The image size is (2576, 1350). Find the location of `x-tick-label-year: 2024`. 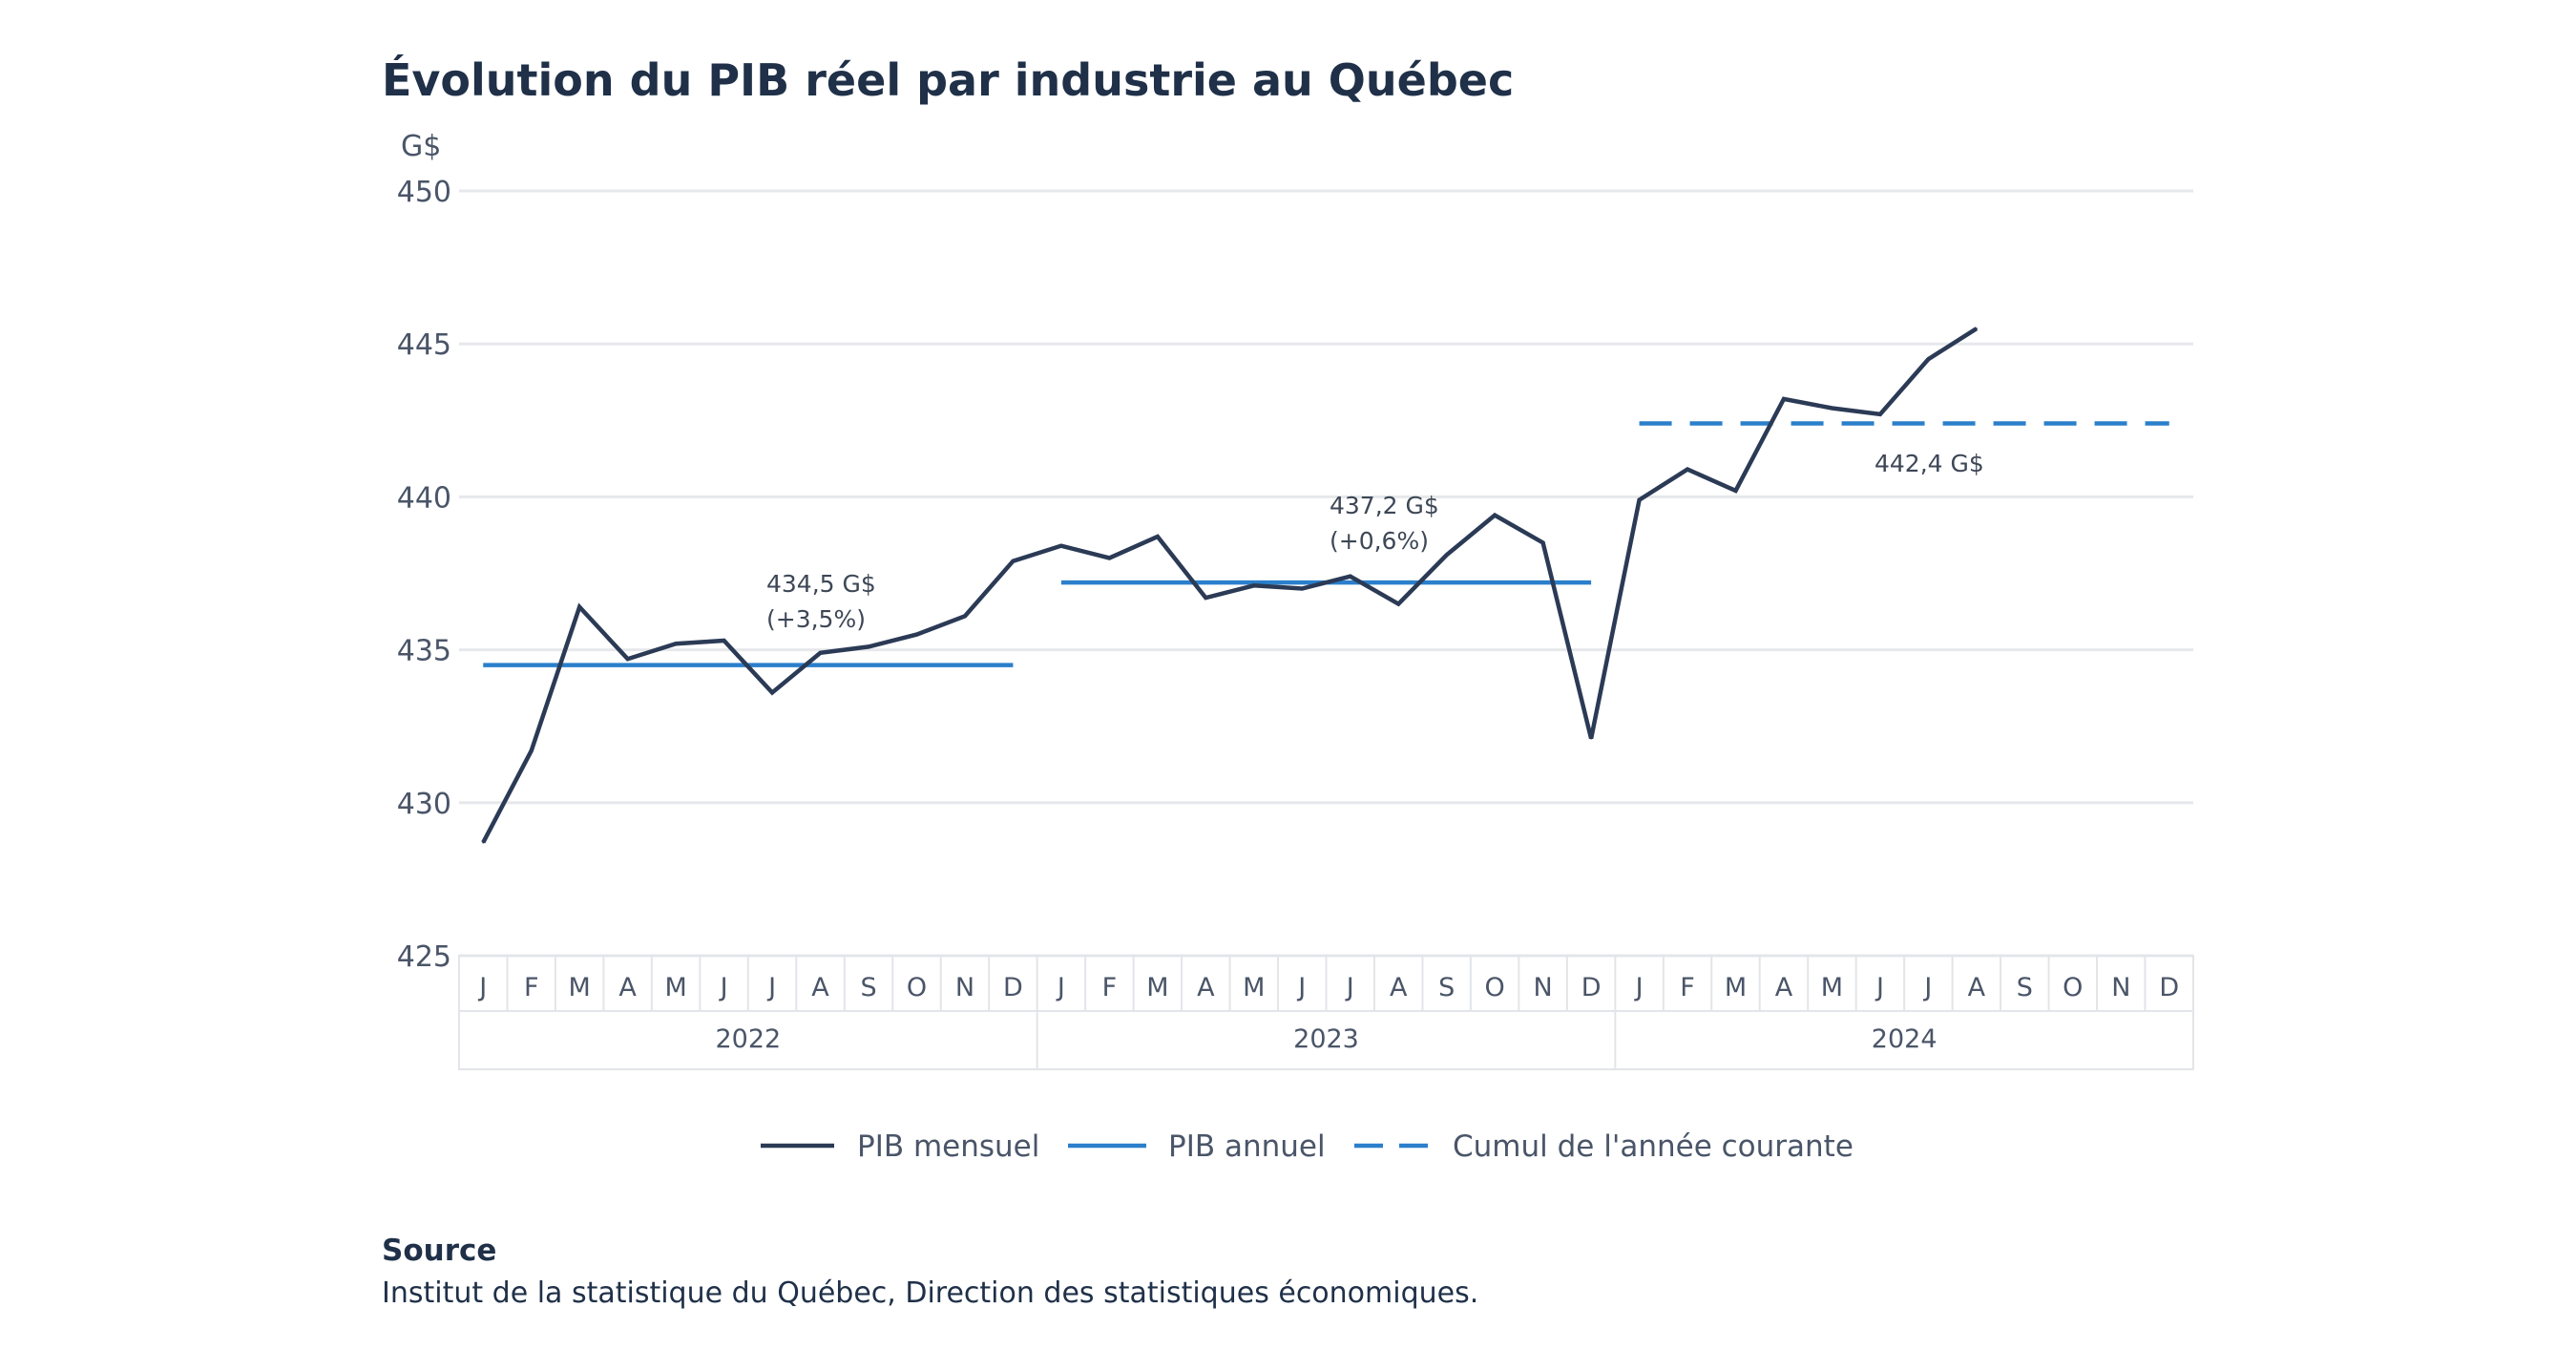

x-tick-label-year: 2024 is located at coordinates (1904, 1039).